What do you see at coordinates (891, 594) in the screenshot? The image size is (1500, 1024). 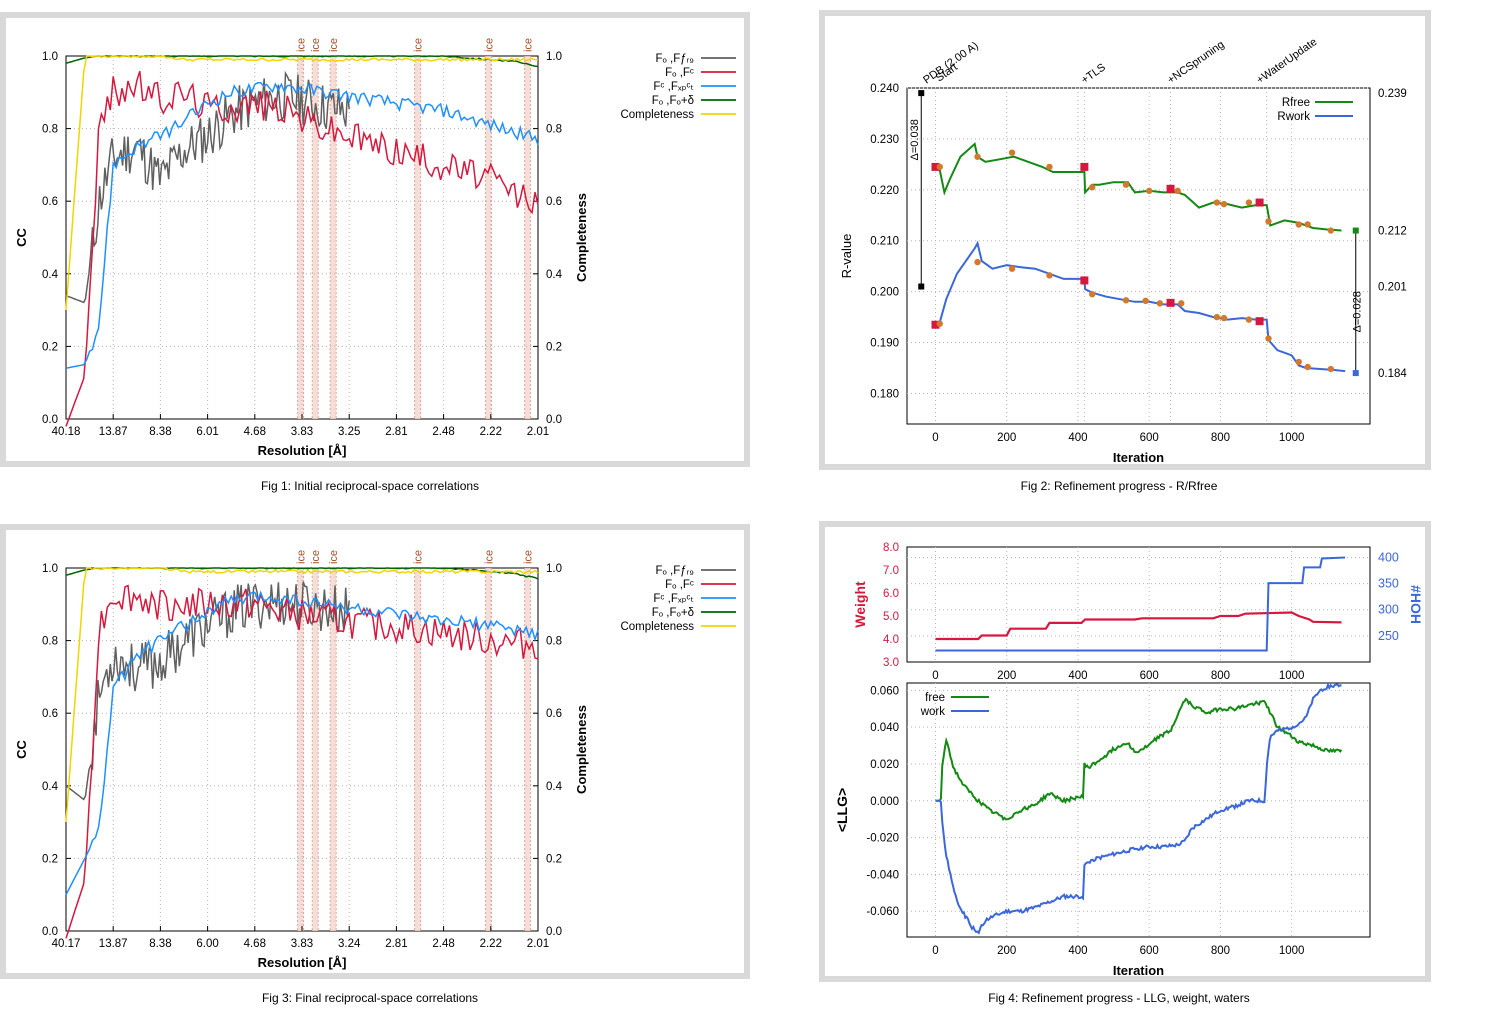 I see `fig4-weight-tick-label: 6.0` at bounding box center [891, 594].